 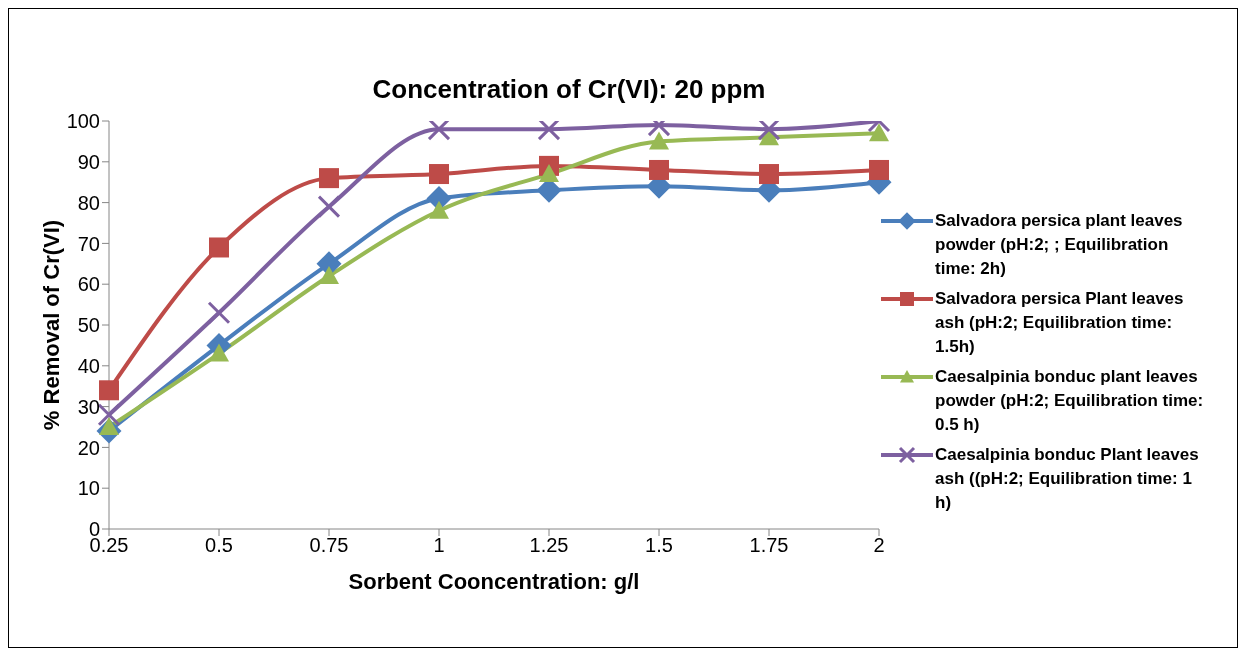 What do you see at coordinates (769, 545) in the screenshot?
I see `x-tick-label: 1.75` at bounding box center [769, 545].